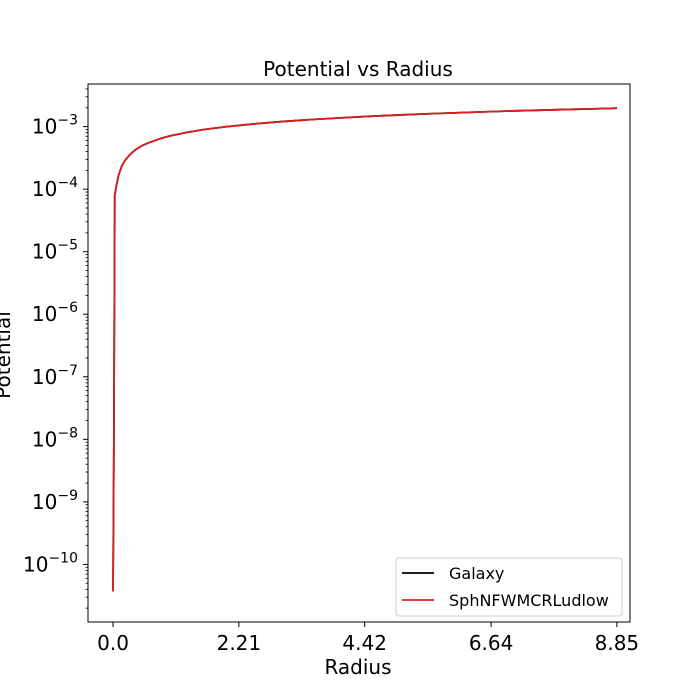 This screenshot has height=700, width=700. Describe the element at coordinates (358, 69) in the screenshot. I see `chart-title: Potential vs Radius` at that location.